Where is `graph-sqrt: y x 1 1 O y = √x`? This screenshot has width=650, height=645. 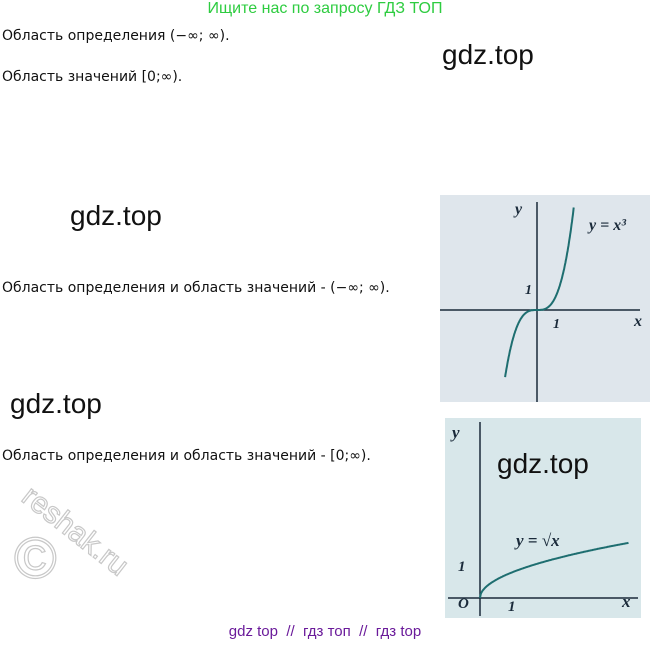 graph-sqrt: y x 1 1 O y = √x is located at coordinates (543, 518).